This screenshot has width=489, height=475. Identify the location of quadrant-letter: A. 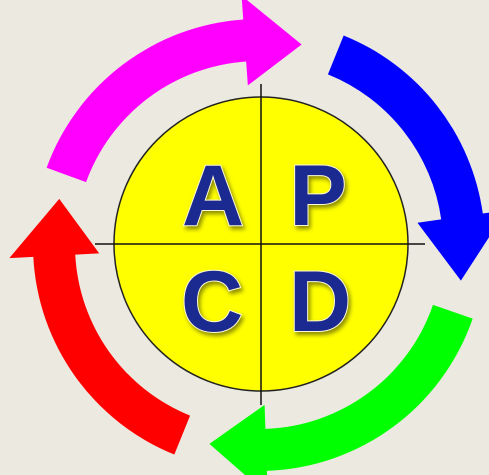
(213, 196).